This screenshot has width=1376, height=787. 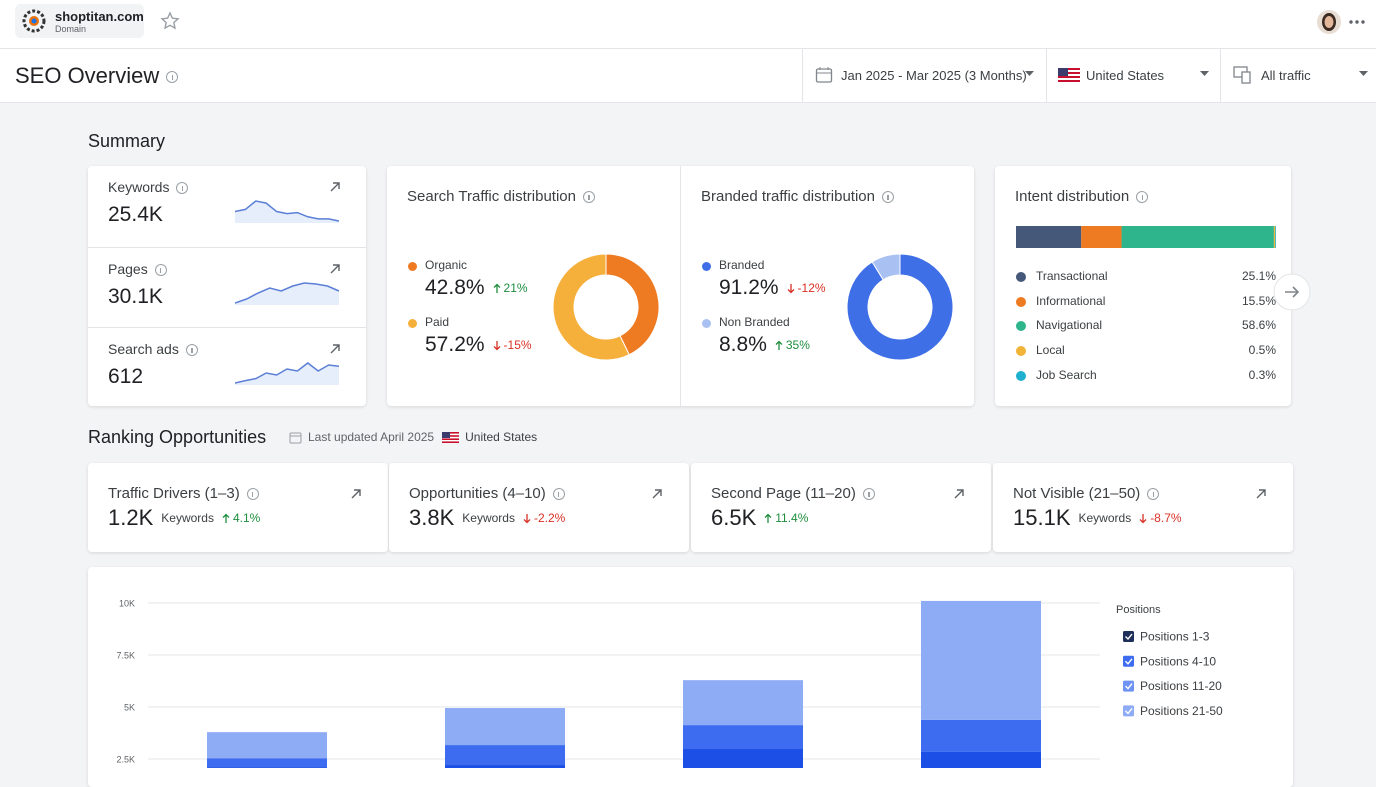 I want to click on share-value: 91.2%, so click(x=749, y=287).